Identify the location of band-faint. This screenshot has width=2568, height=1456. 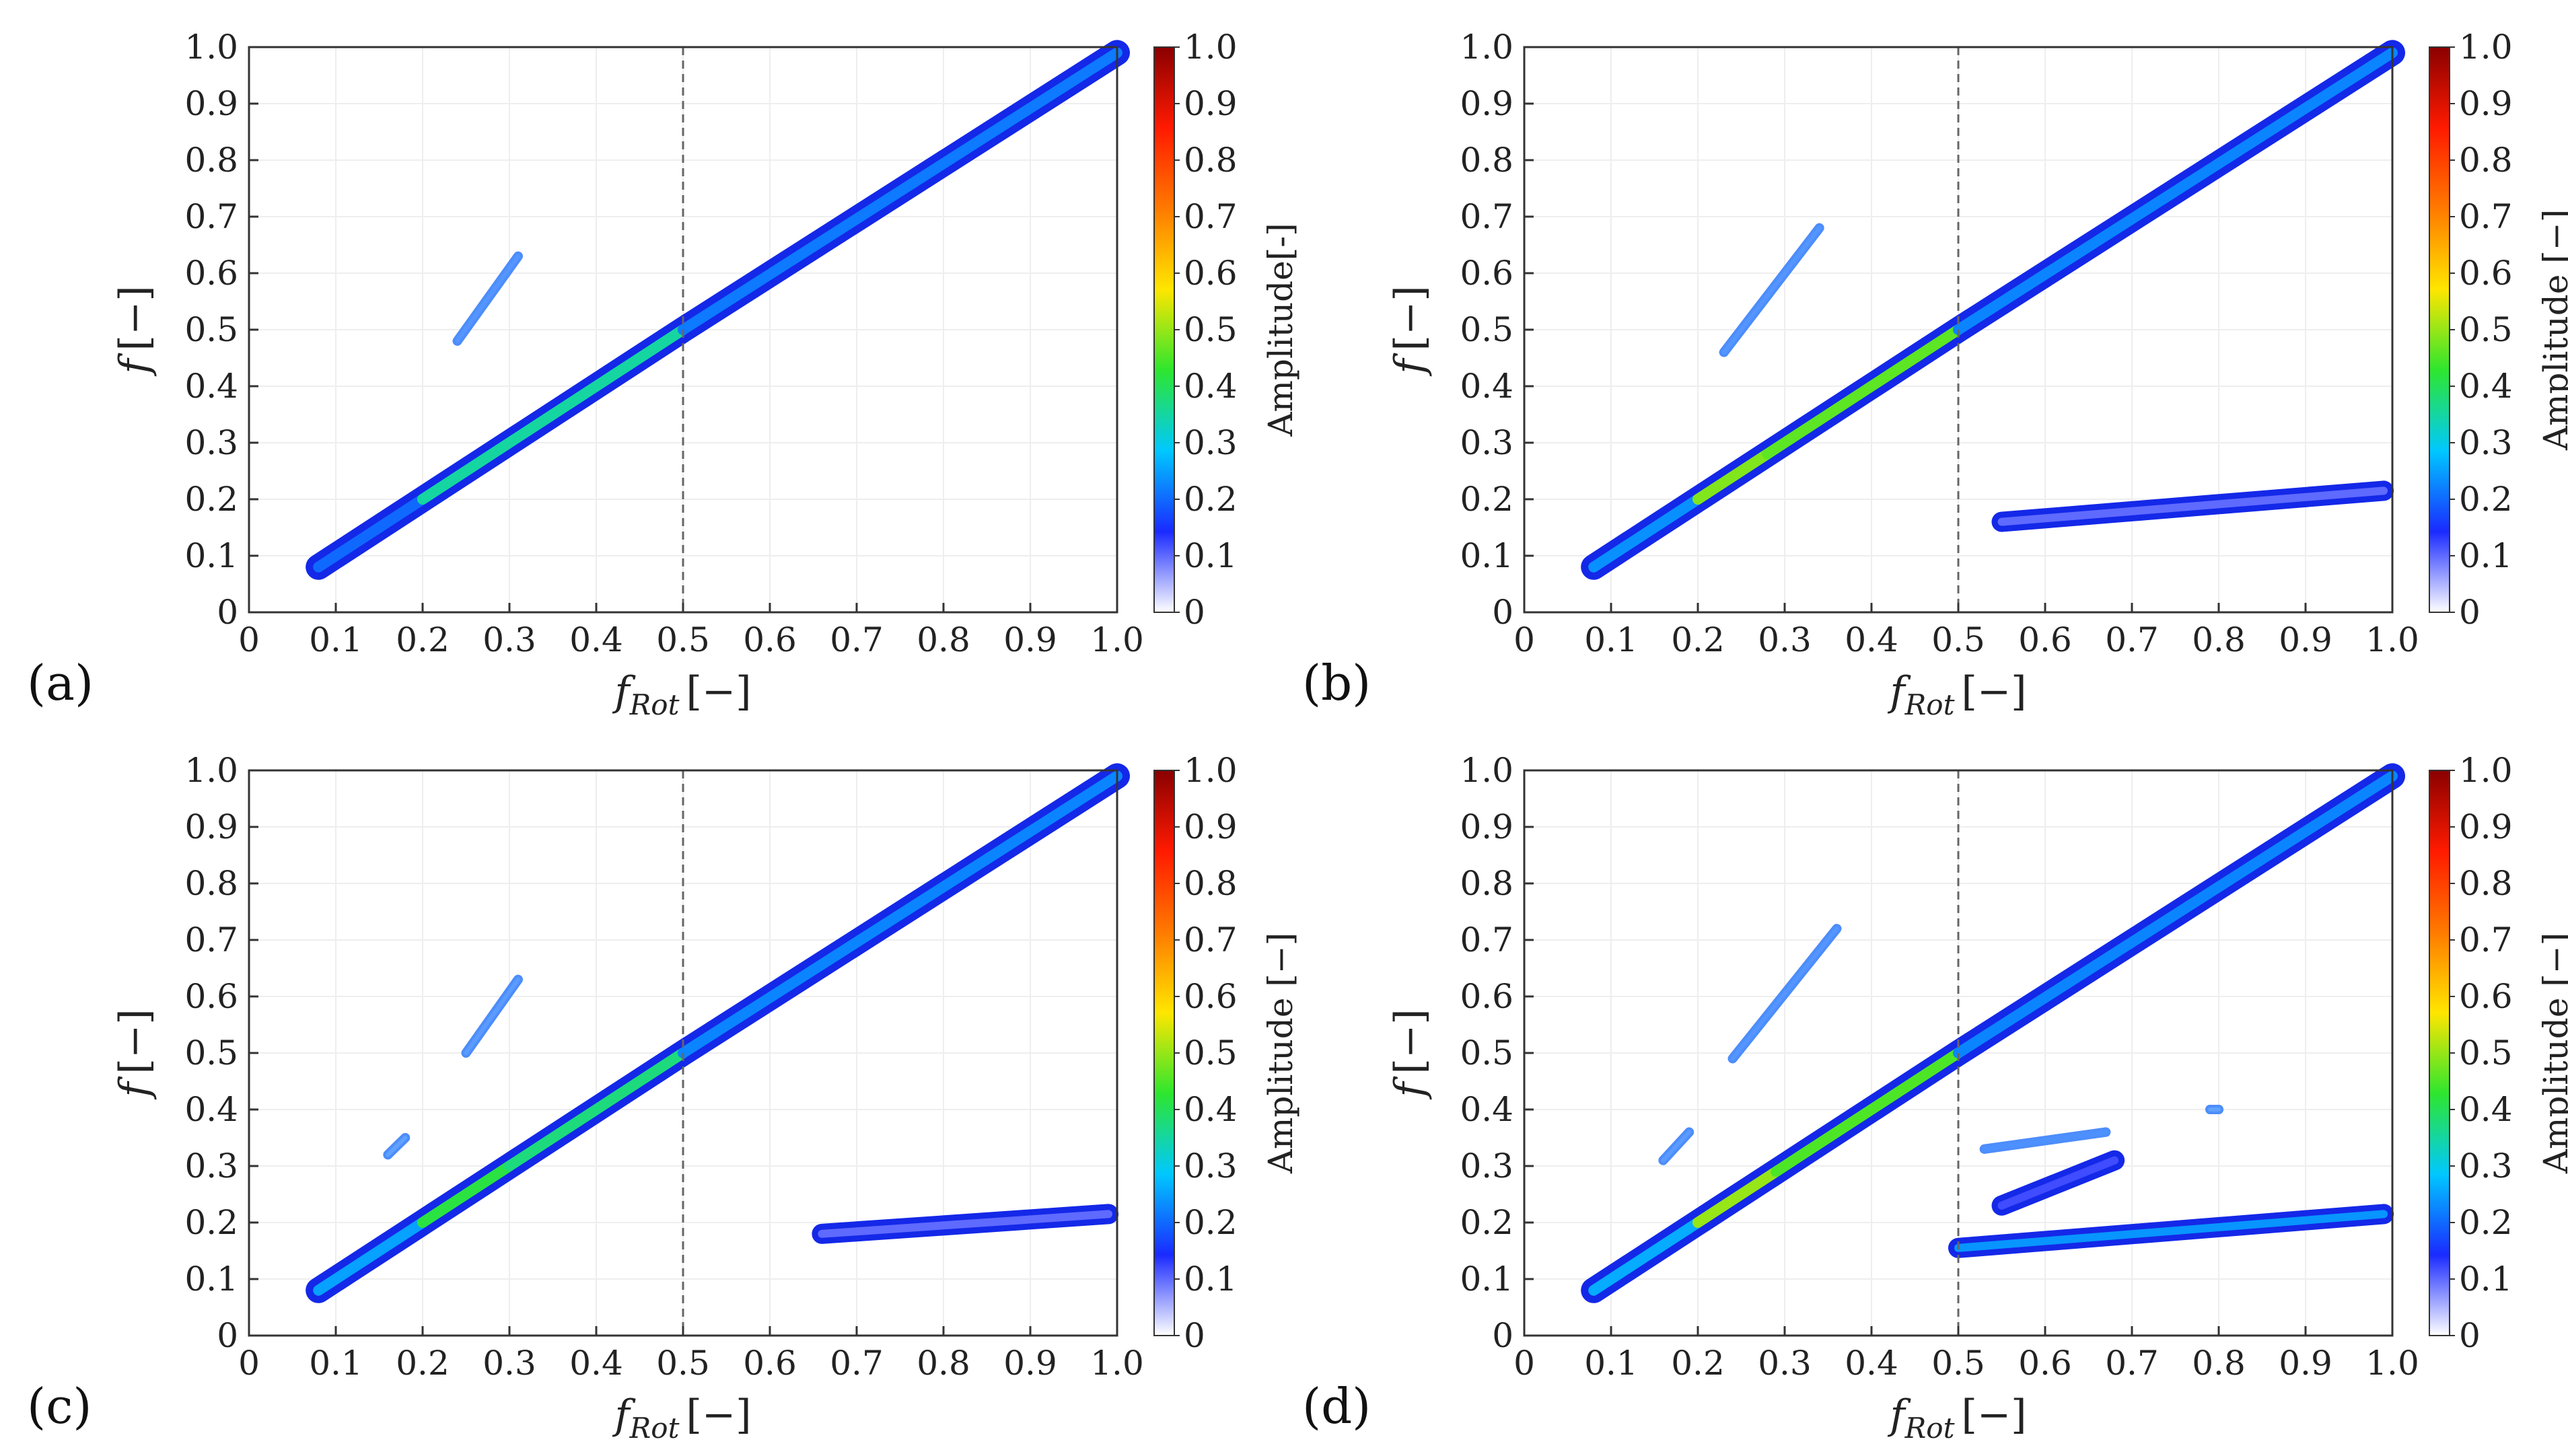
(1677, 1146).